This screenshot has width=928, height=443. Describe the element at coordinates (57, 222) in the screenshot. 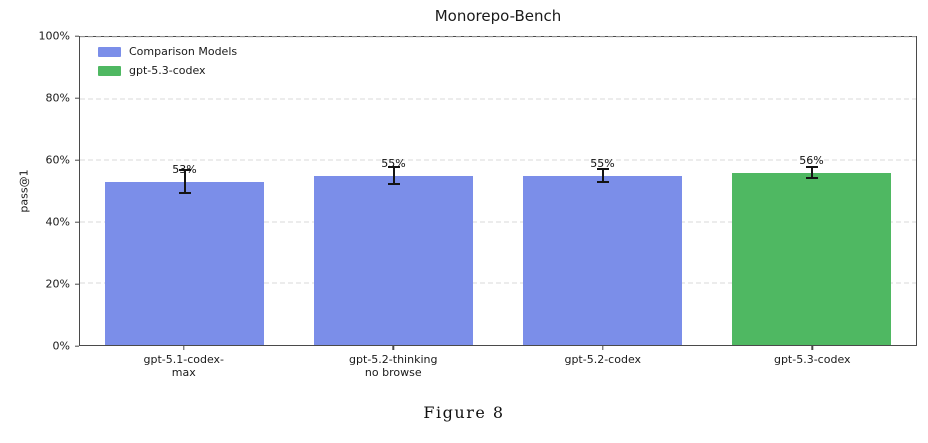

I see `y-tick-label: 40%` at that location.